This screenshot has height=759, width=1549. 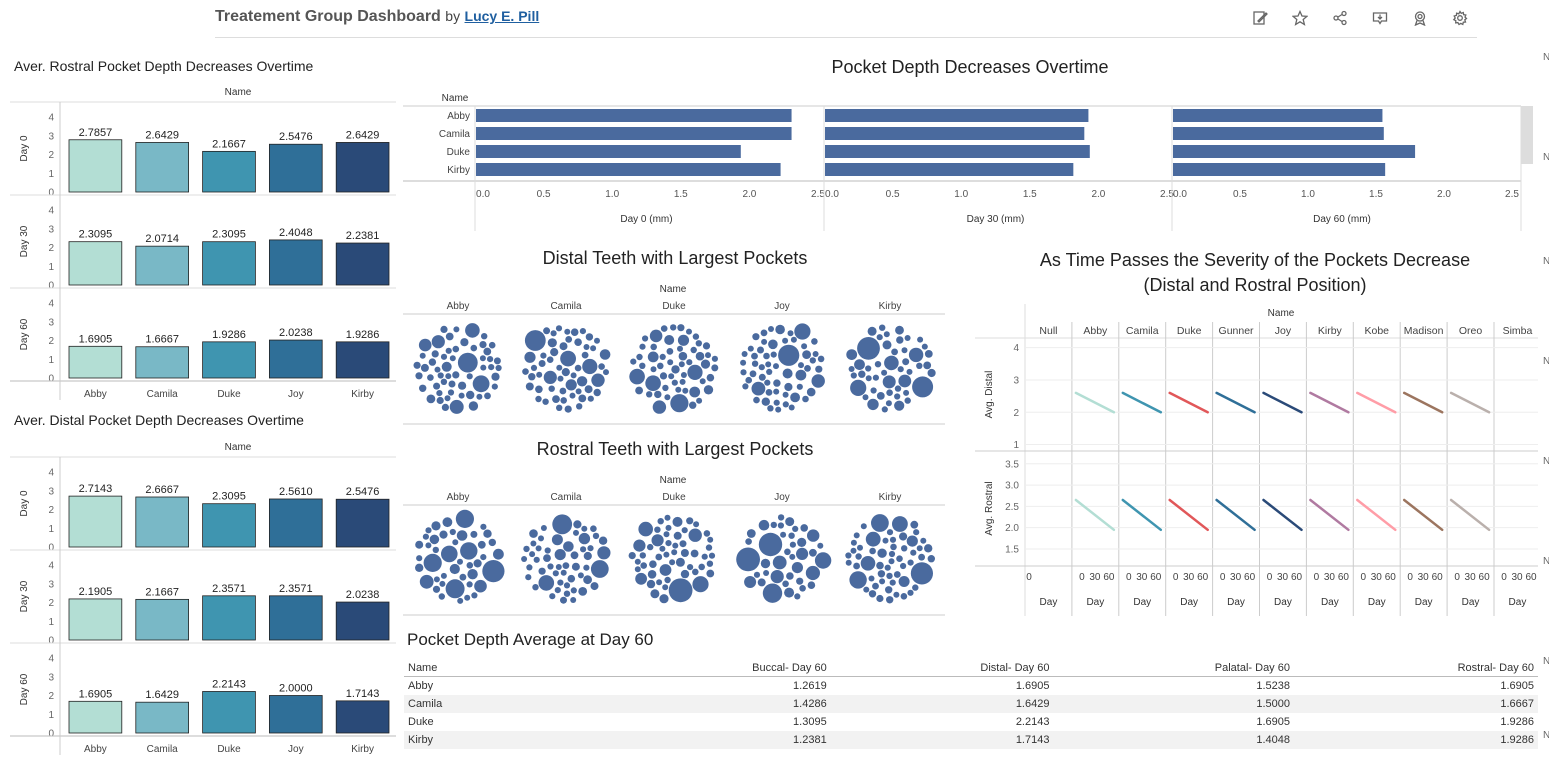 What do you see at coordinates (1420, 18) in the screenshot?
I see `badge-icon` at bounding box center [1420, 18].